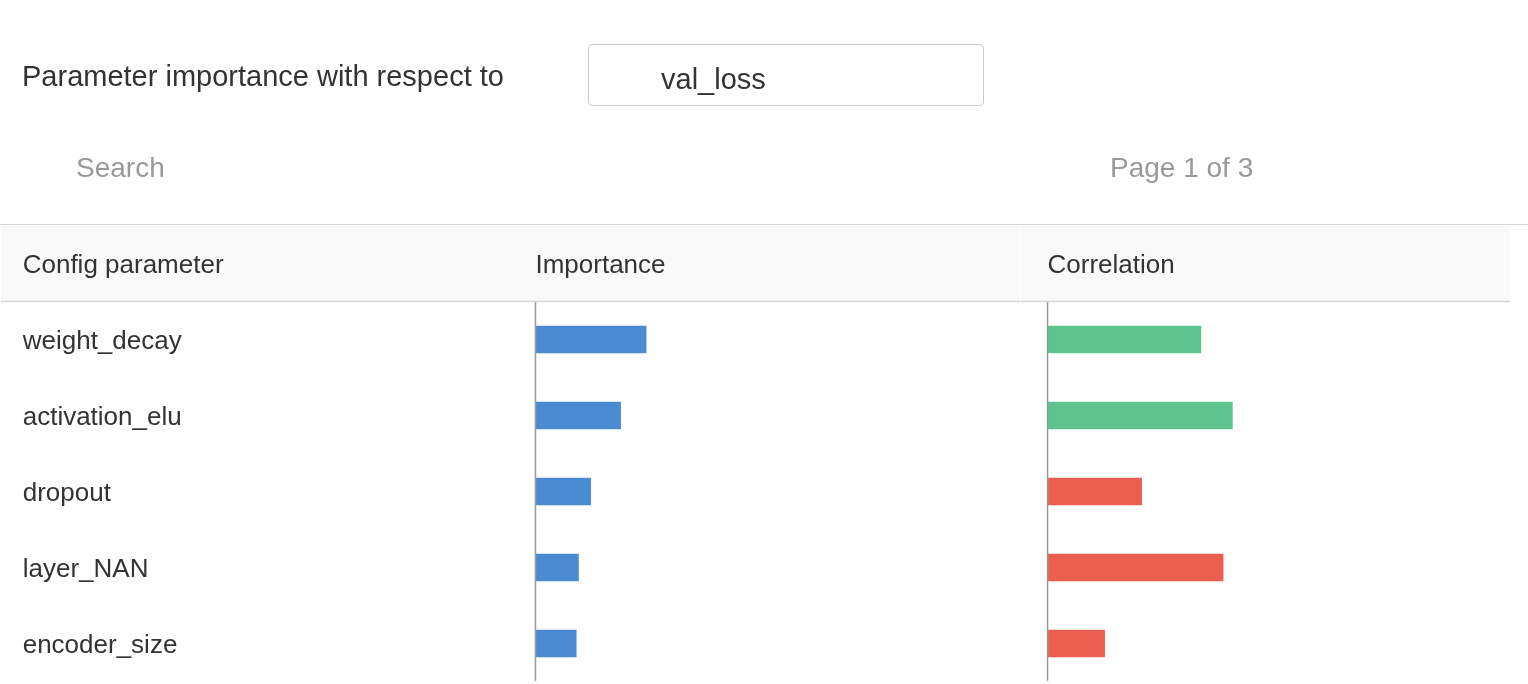  What do you see at coordinates (1182, 168) in the screenshot?
I see `text: Page 1 of 3` at bounding box center [1182, 168].